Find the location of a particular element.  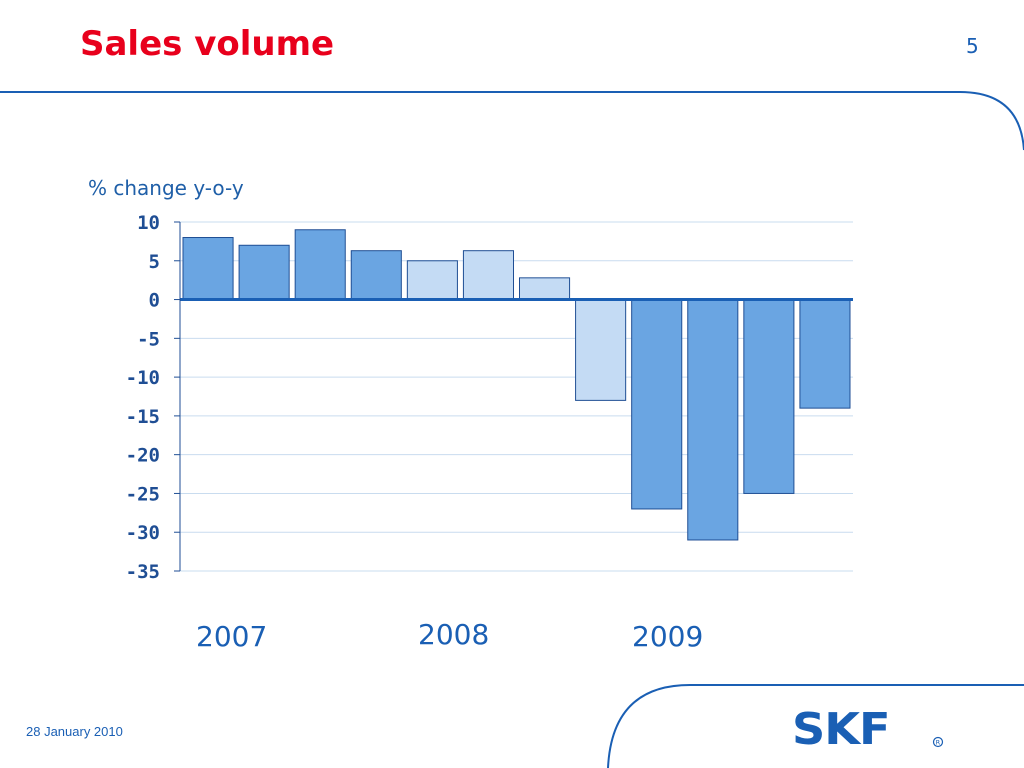

header-rule is located at coordinates (512, 121).